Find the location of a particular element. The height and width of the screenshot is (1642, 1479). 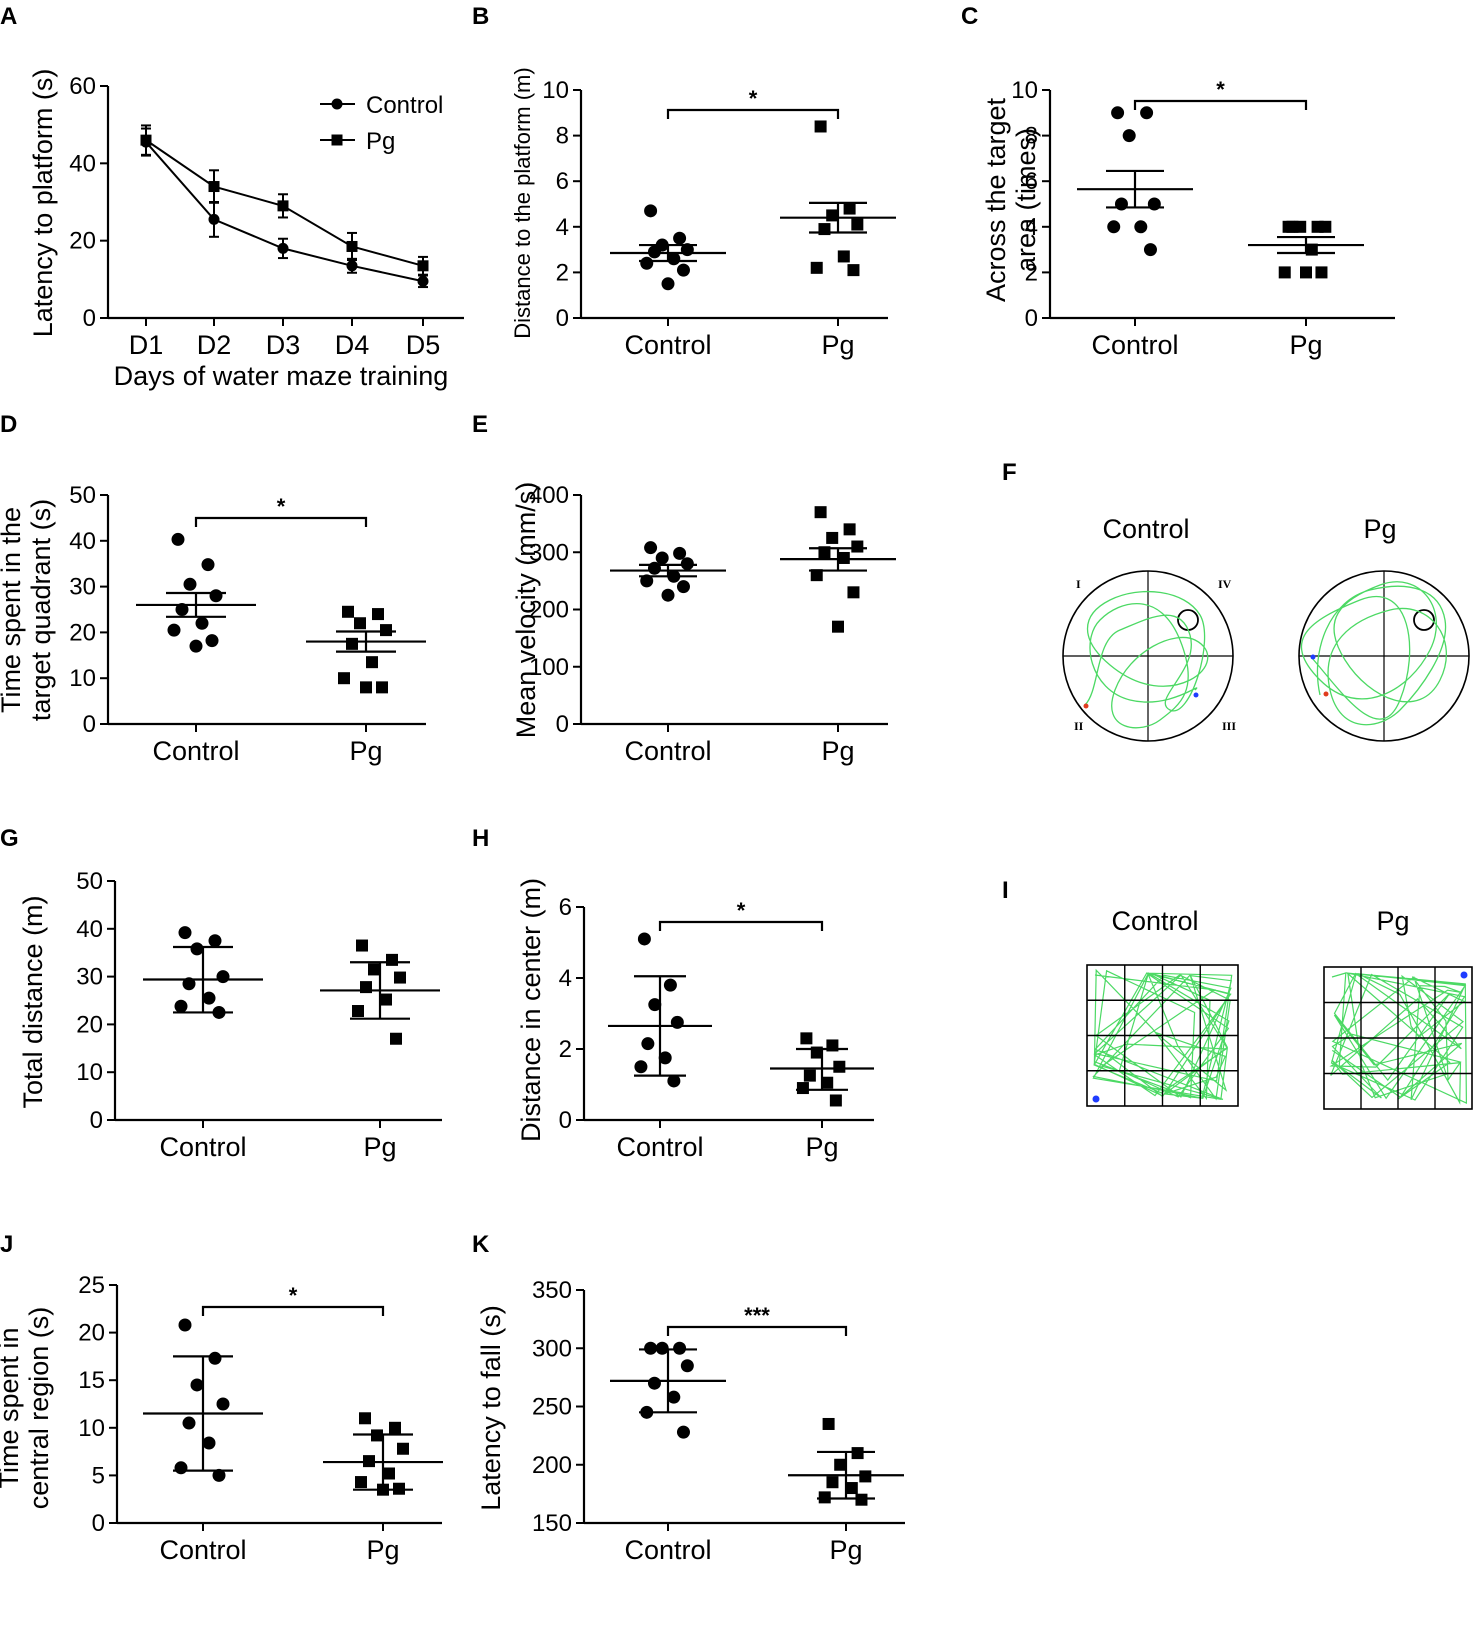

start-dot-pg is located at coordinates (1326, 694).